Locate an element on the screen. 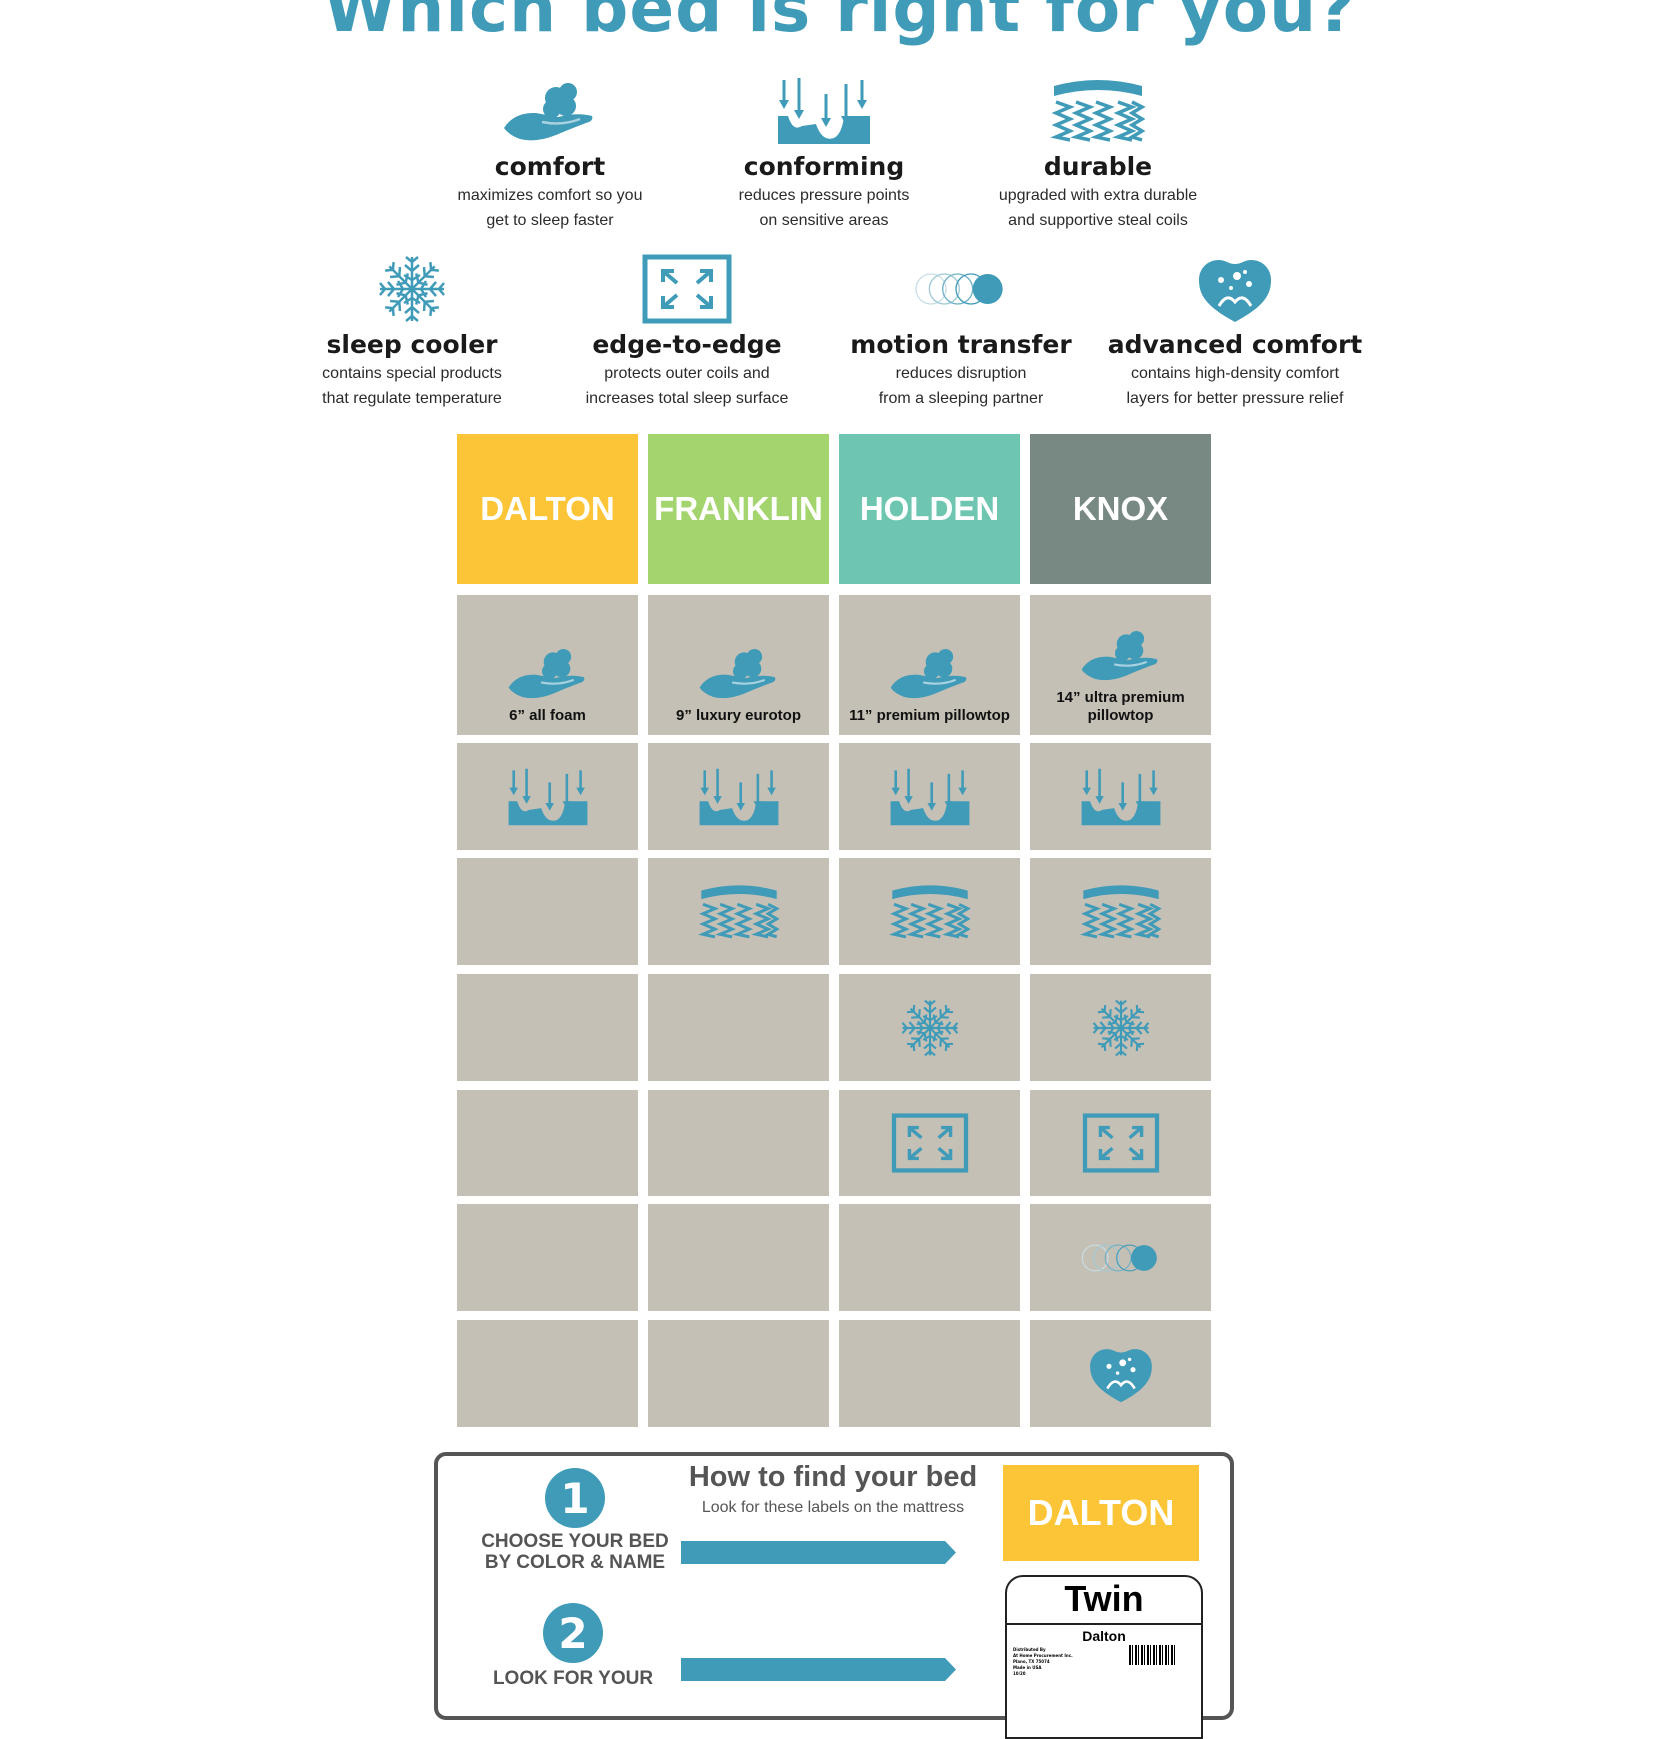 The width and height of the screenshot is (1680, 1739). comfort-label: 14” ultra premium pillowtop is located at coordinates (1120, 706).